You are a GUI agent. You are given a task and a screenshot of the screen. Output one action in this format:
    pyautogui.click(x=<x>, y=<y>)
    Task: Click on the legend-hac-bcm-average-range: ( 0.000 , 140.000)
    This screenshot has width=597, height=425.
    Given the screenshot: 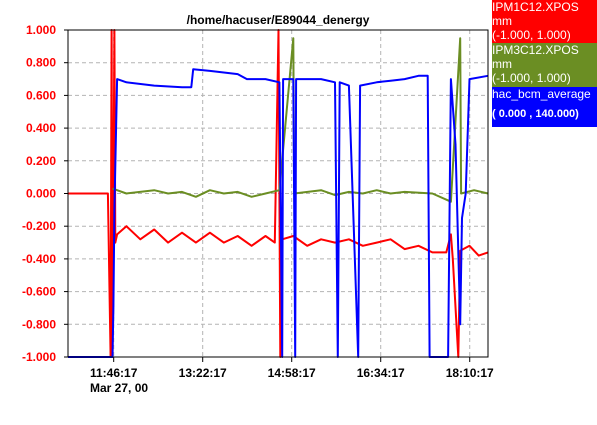 What is the action you would take?
    pyautogui.click(x=535, y=114)
    